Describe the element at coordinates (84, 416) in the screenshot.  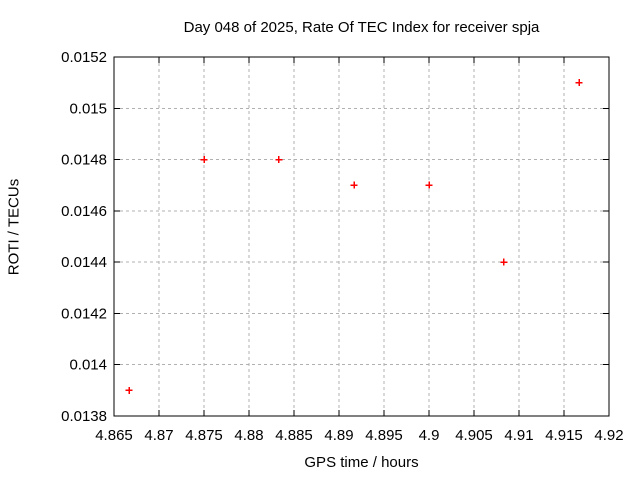
I see `y-tick-label: 0.0138` at that location.